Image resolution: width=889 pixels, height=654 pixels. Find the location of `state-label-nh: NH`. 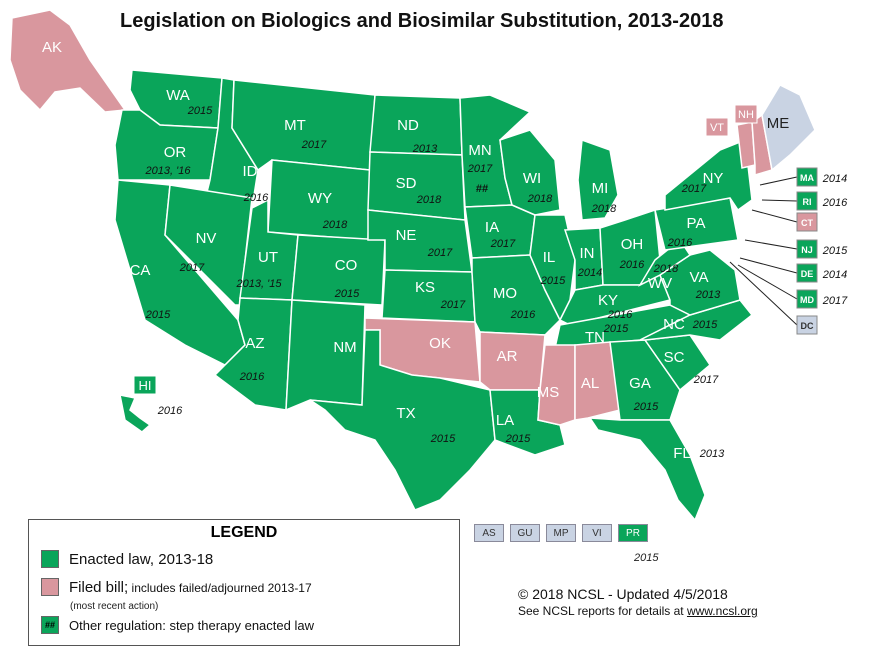

state-label-nh: NH is located at coordinates (746, 115).